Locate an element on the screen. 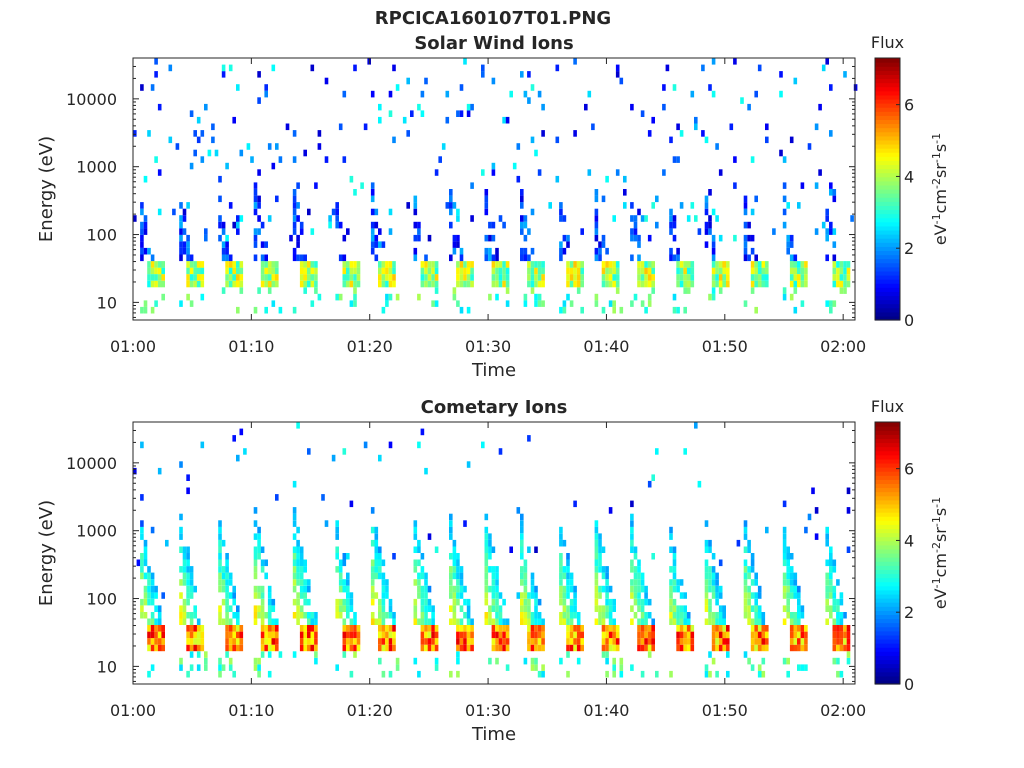 Image resolution: width=1024 pixels, height=768 pixels. x-axis-label: Time is located at coordinates (493, 734).